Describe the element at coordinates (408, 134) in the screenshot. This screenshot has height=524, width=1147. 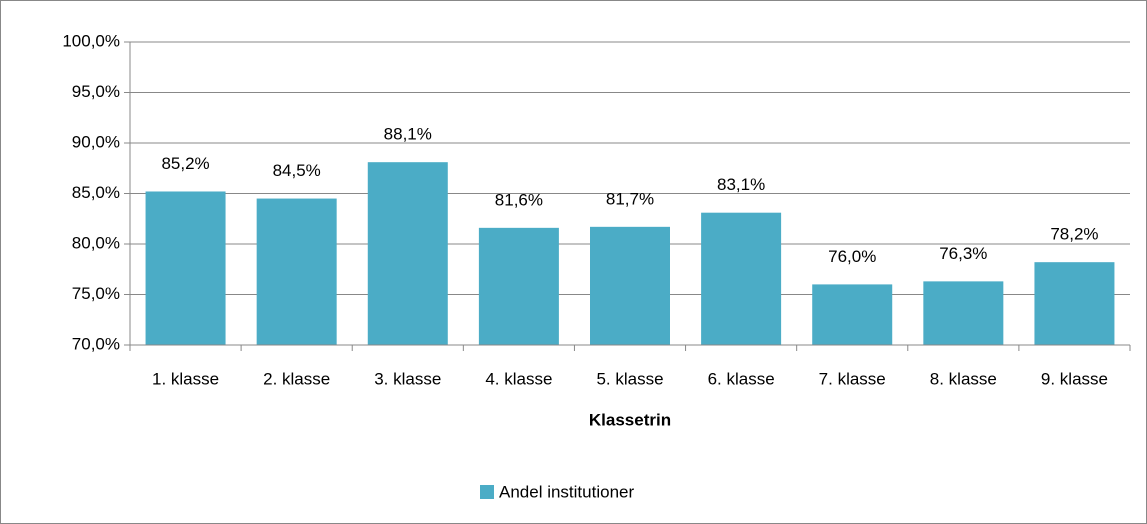
I see `data-label: 88,1%` at that location.